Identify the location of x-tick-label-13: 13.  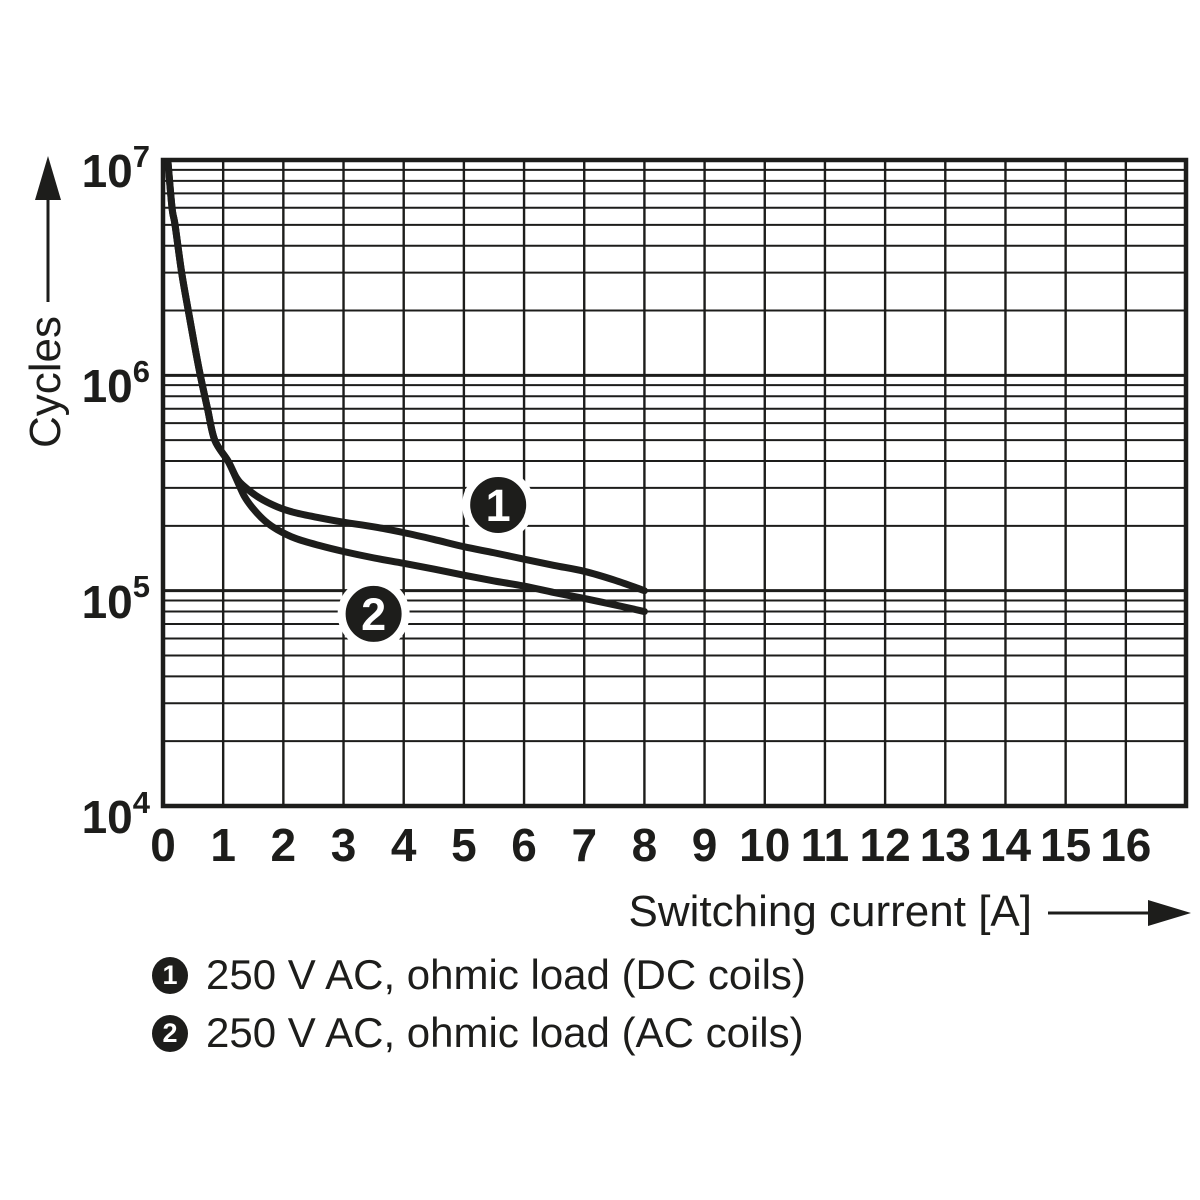
(945, 845).